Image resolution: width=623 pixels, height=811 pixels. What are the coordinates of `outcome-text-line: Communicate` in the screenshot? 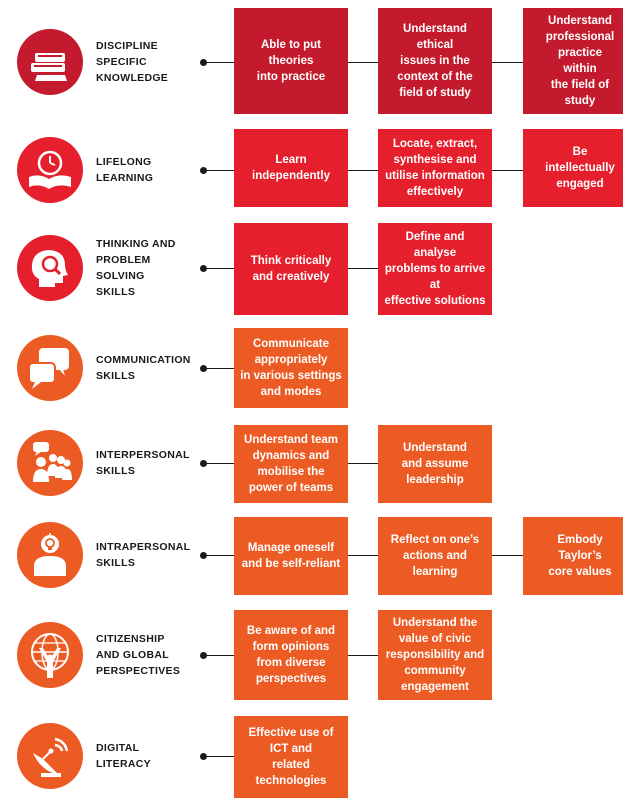 It's located at (291, 344).